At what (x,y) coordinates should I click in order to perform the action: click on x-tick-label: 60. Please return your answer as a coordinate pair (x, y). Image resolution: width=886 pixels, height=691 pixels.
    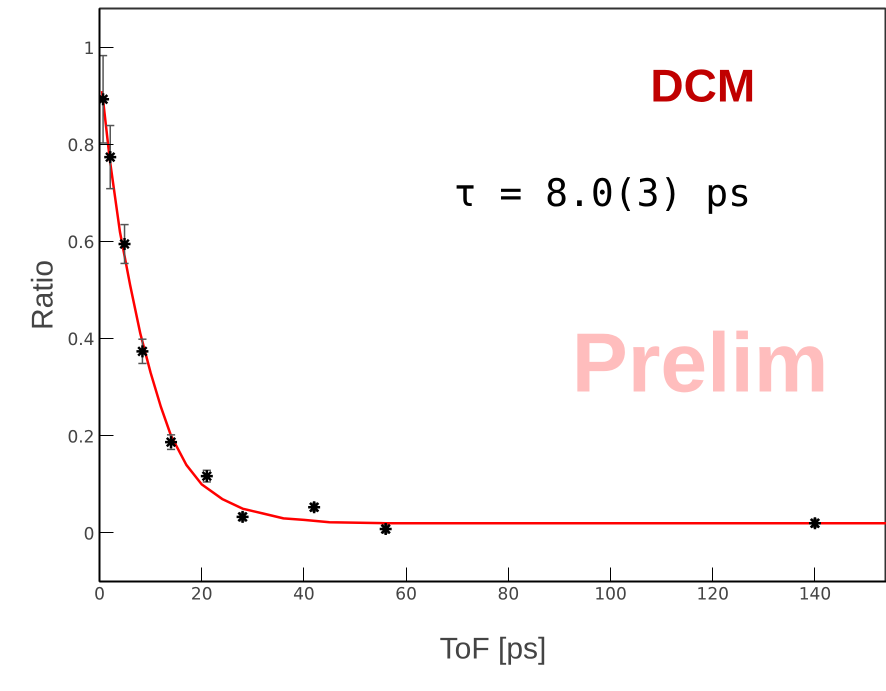
    Looking at the image, I should click on (406, 594).